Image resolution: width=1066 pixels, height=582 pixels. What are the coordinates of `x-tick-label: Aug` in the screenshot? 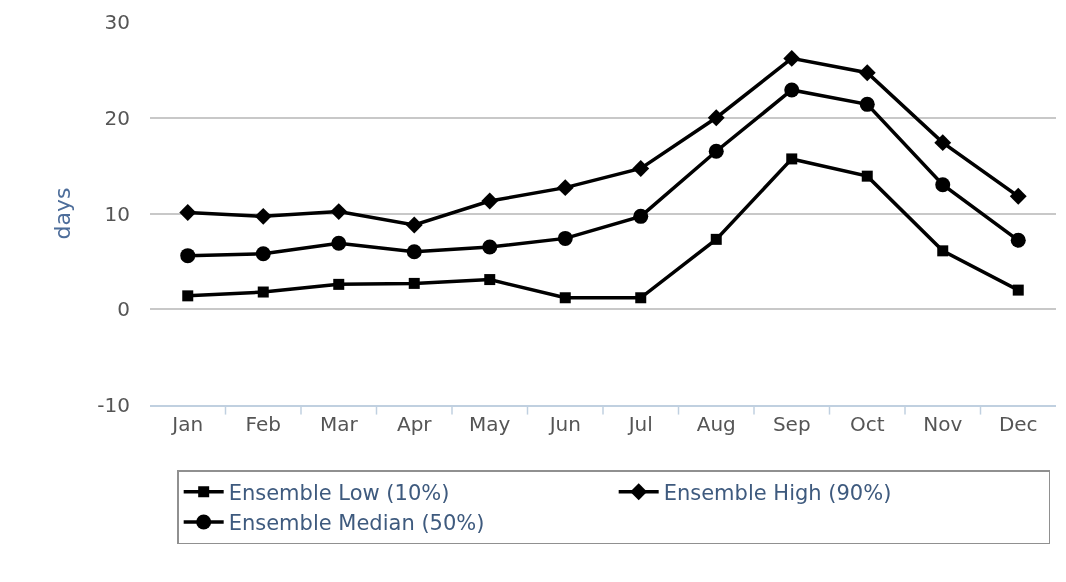 It's located at (716, 423).